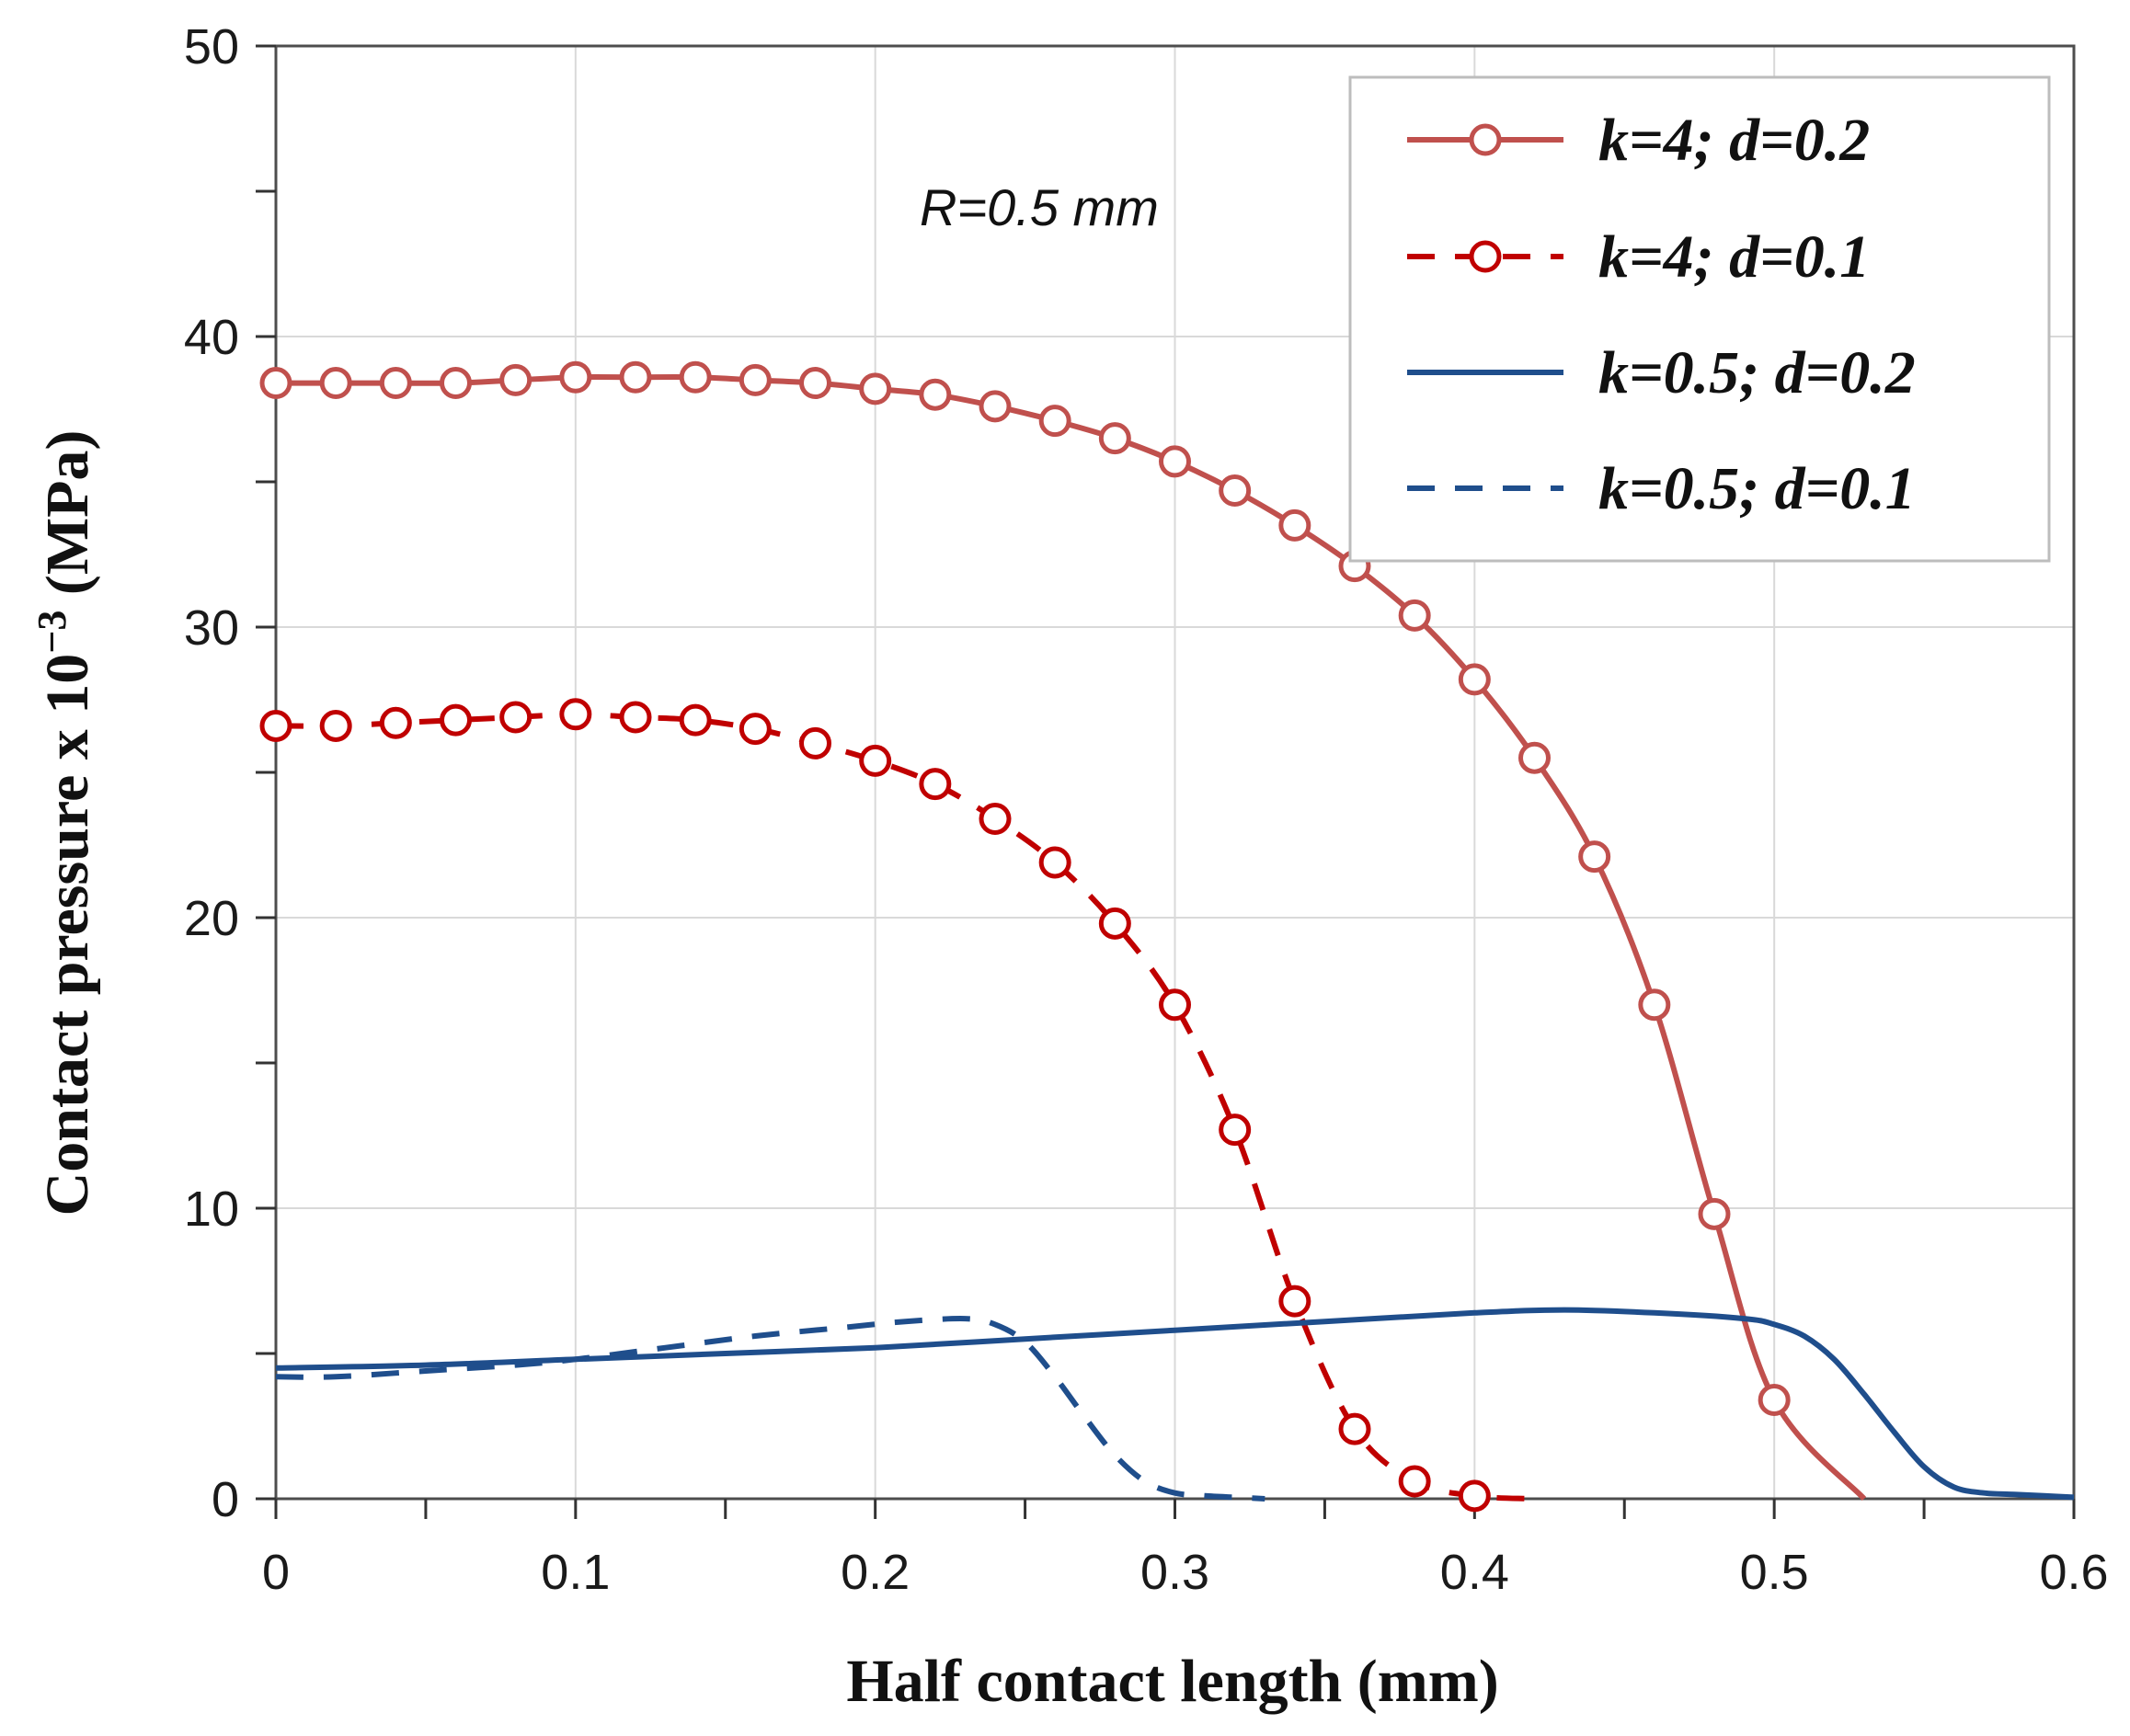  What do you see at coordinates (1734, 257) in the screenshot?
I see `legend-label-1: k=4; d=0.1` at bounding box center [1734, 257].